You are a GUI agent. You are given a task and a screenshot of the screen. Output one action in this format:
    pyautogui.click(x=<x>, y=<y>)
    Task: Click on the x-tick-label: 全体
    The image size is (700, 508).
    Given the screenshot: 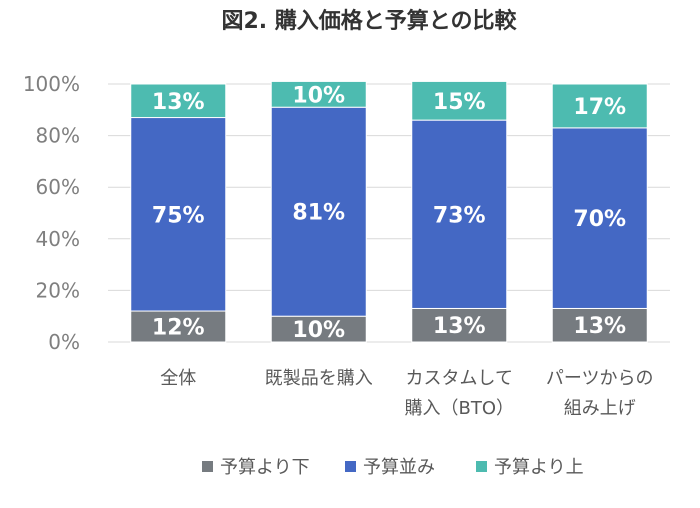 What is the action you would take?
    pyautogui.click(x=178, y=378)
    